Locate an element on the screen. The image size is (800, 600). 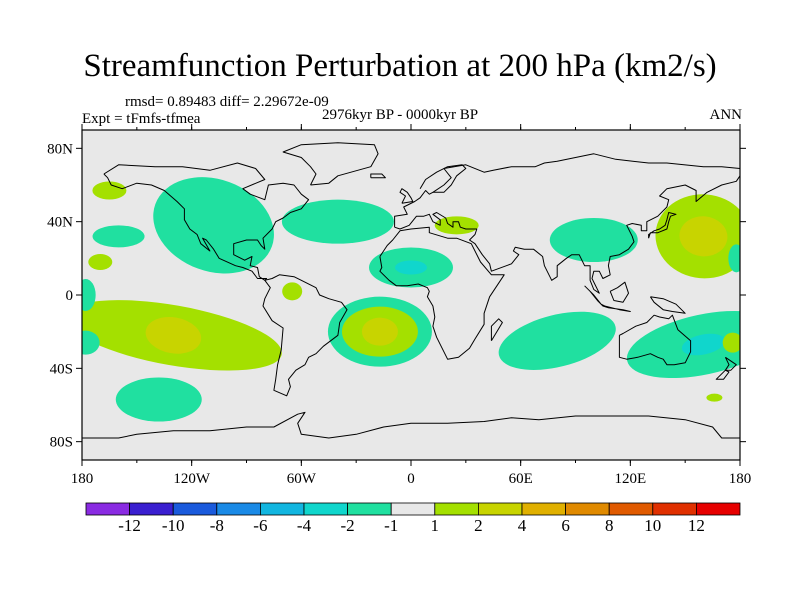
japan-coast is located at coordinates (662, 225).